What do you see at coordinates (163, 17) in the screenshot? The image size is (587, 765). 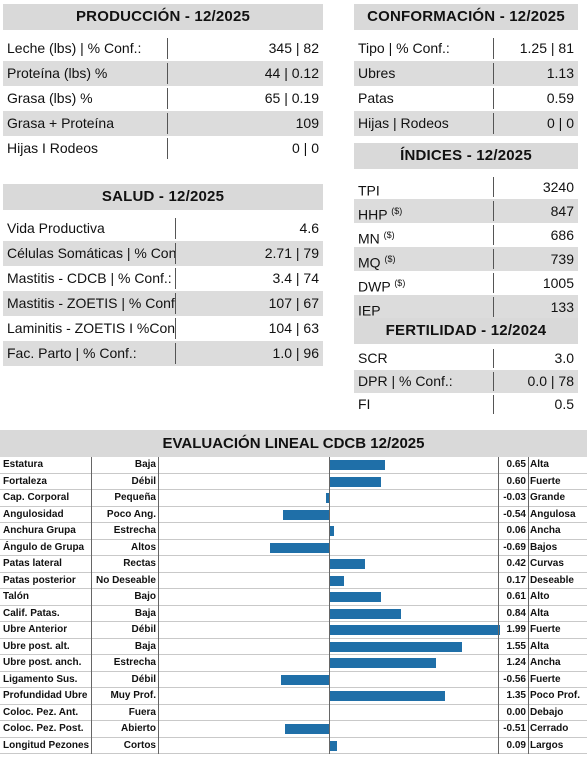 I see `produccion-title: PRODUCCIÓN - 12/2025` at bounding box center [163, 17].